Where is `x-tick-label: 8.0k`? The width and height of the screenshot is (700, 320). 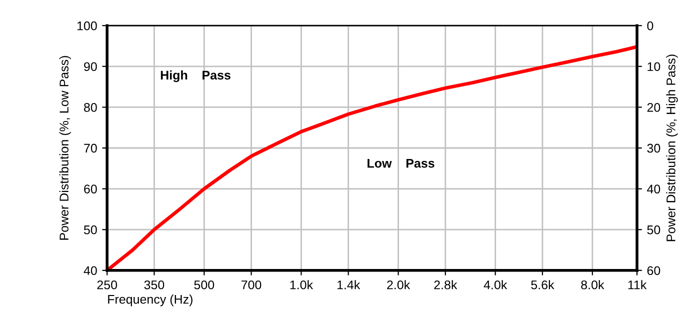
x-tick-label: 8.0k is located at coordinates (592, 285).